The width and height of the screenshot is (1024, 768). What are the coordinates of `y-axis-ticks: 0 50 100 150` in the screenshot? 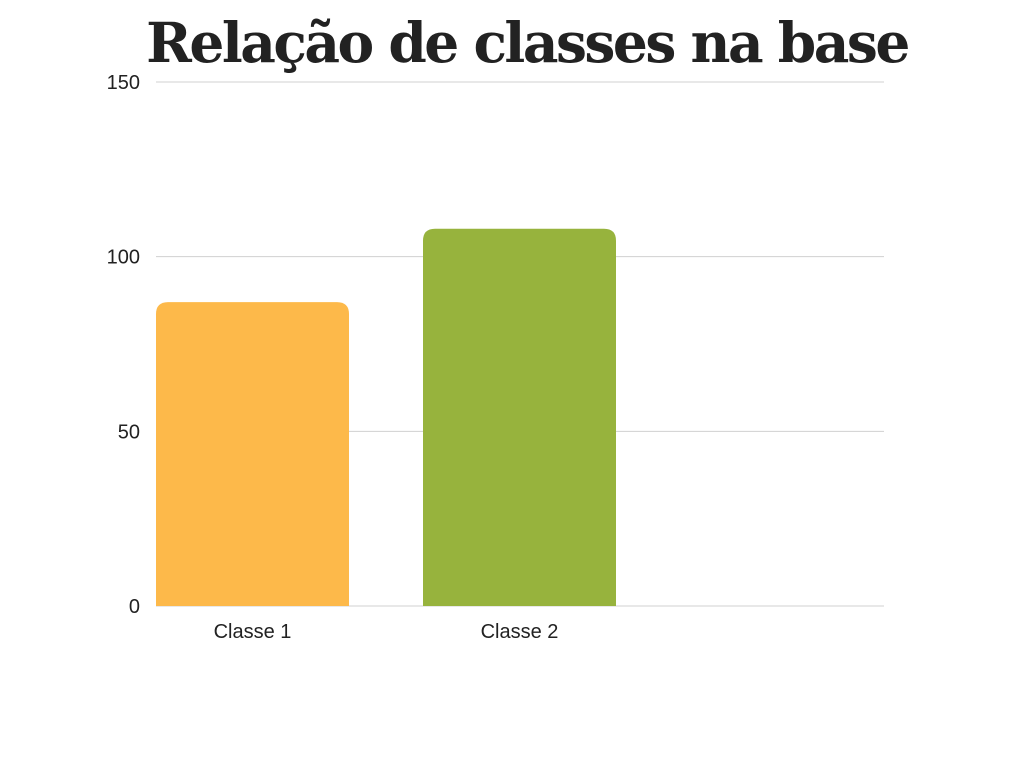 It's located at (123, 345).